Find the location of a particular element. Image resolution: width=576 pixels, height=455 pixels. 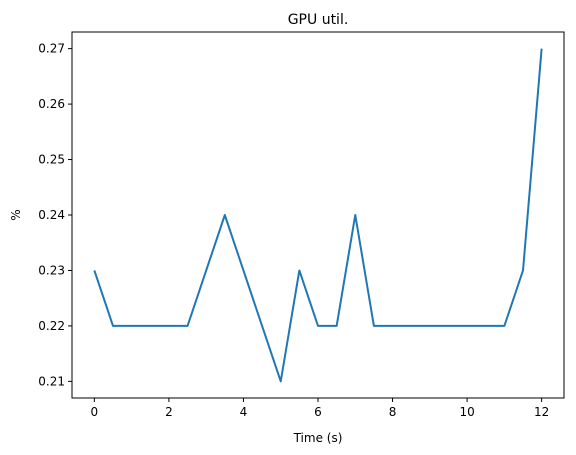

x-tick-label: 4 is located at coordinates (244, 412).